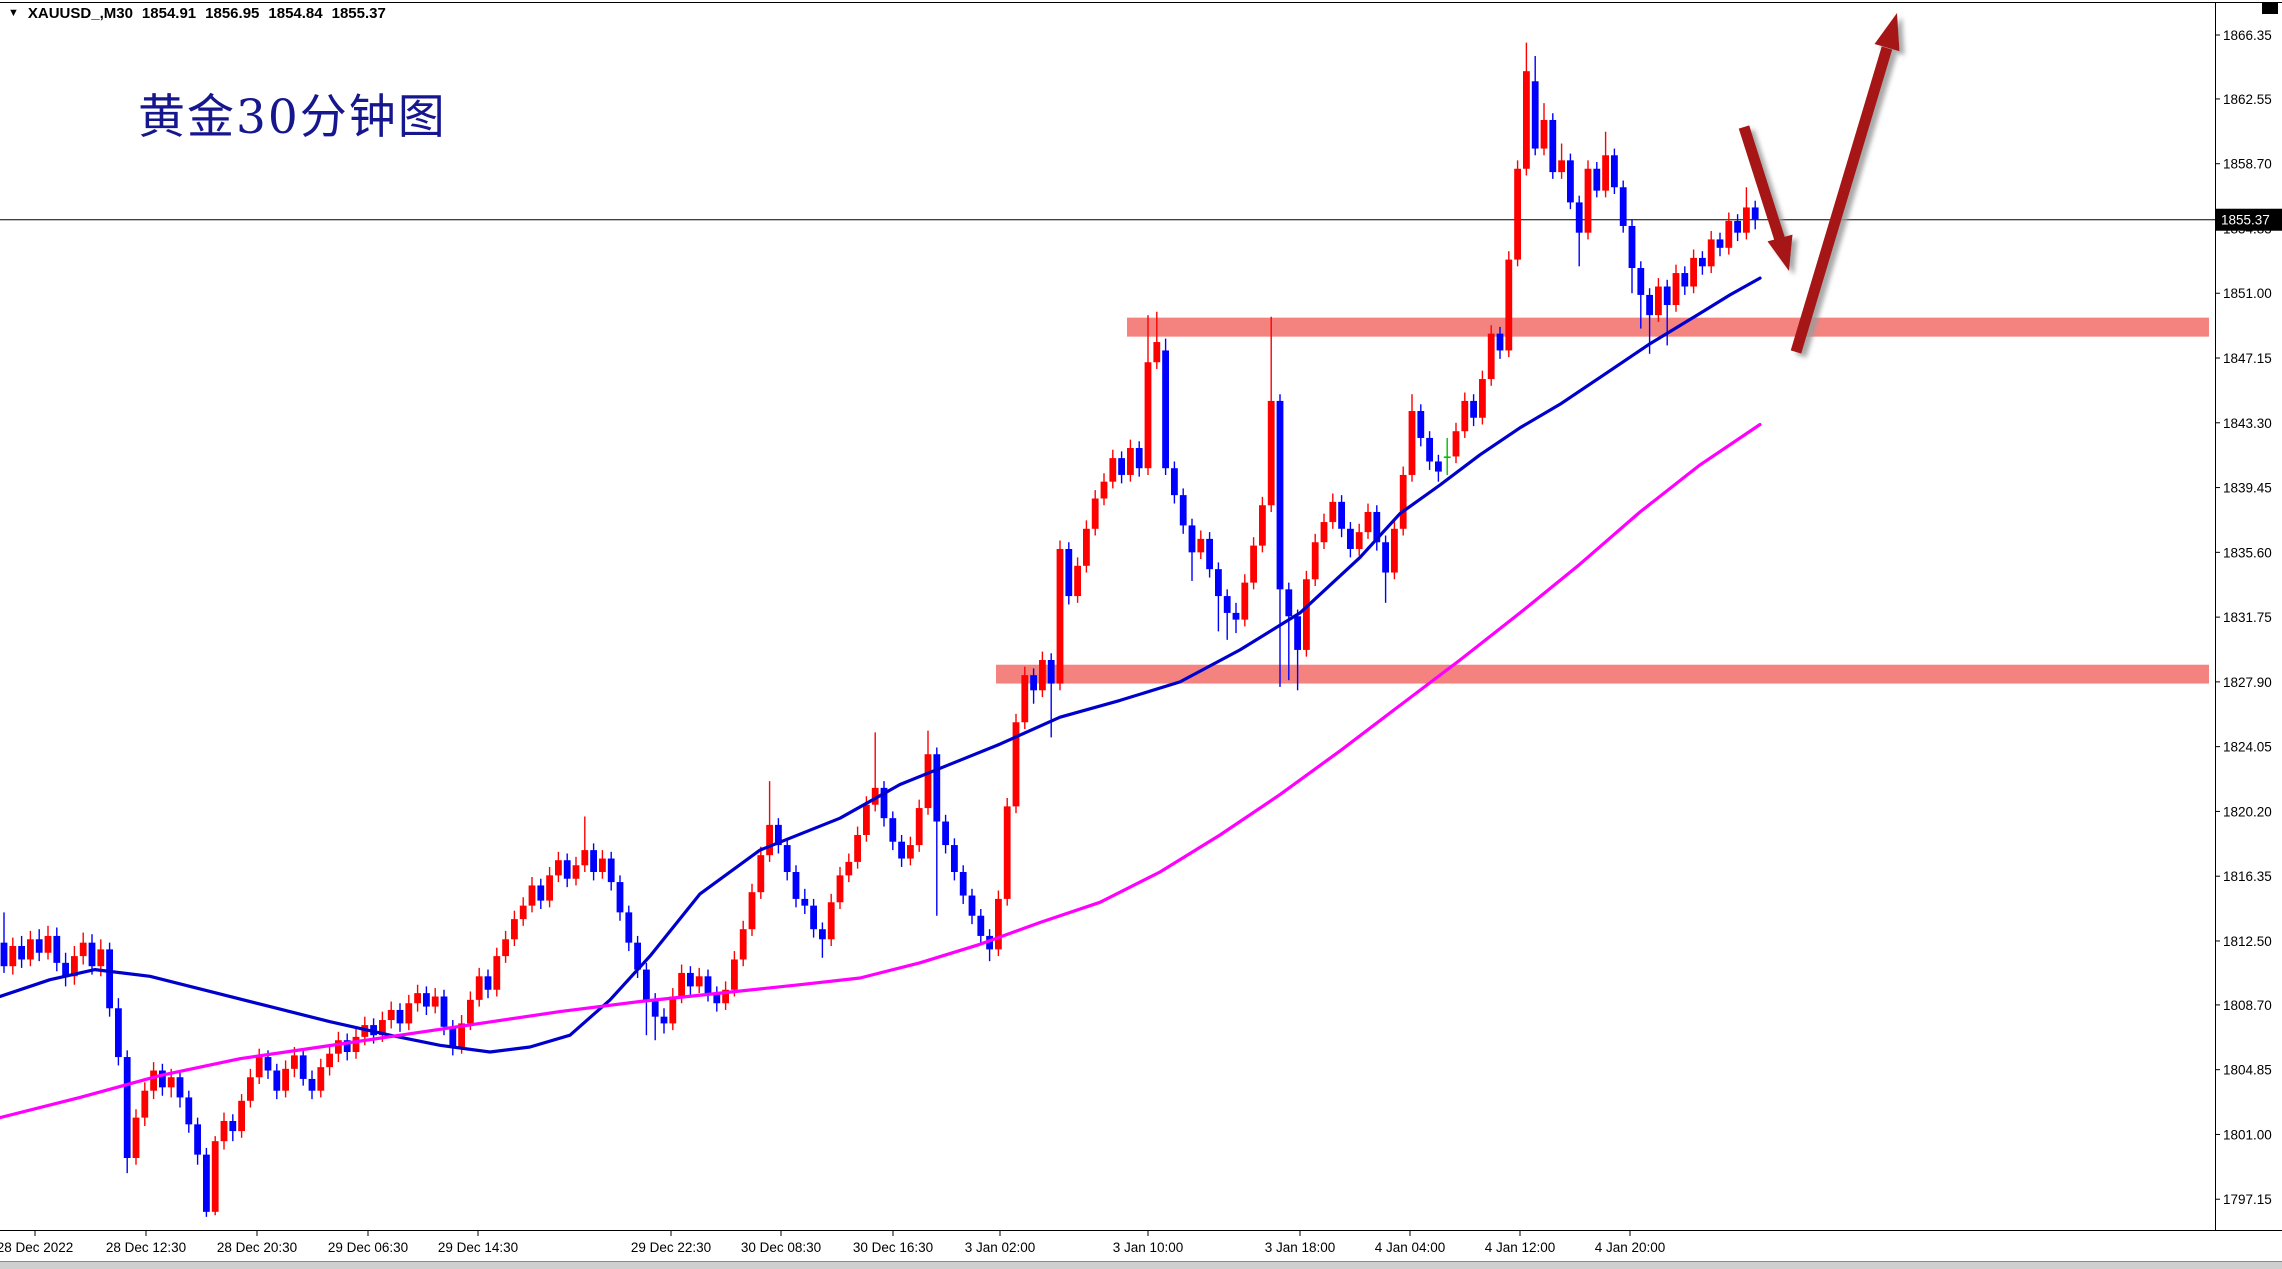 This screenshot has width=2282, height=1269. I want to click on pullback-arrow-down, so click(1765, 198).